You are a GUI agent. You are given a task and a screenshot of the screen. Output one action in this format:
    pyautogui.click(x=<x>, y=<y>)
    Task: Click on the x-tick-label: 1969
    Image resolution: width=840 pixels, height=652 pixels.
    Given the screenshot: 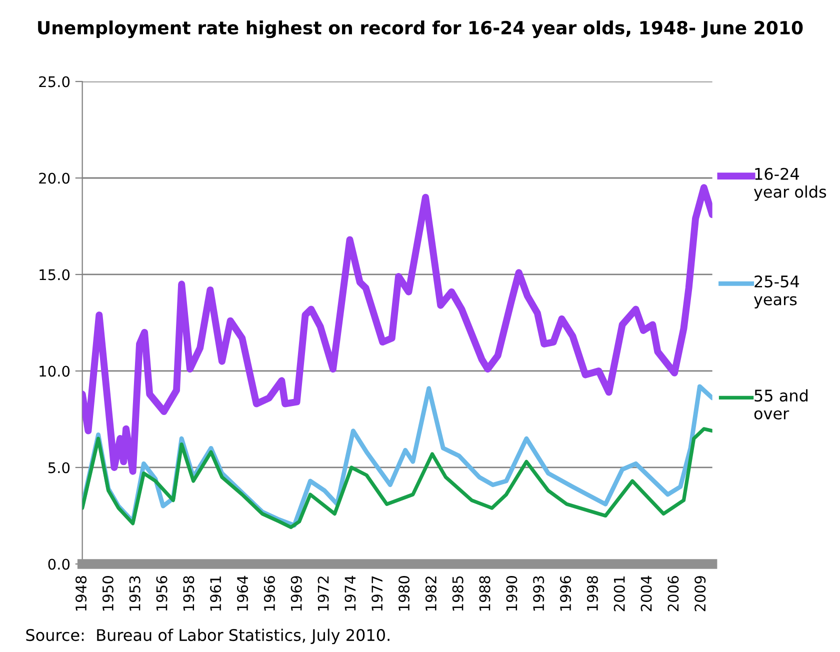 What is the action you would take?
    pyautogui.click(x=296, y=593)
    